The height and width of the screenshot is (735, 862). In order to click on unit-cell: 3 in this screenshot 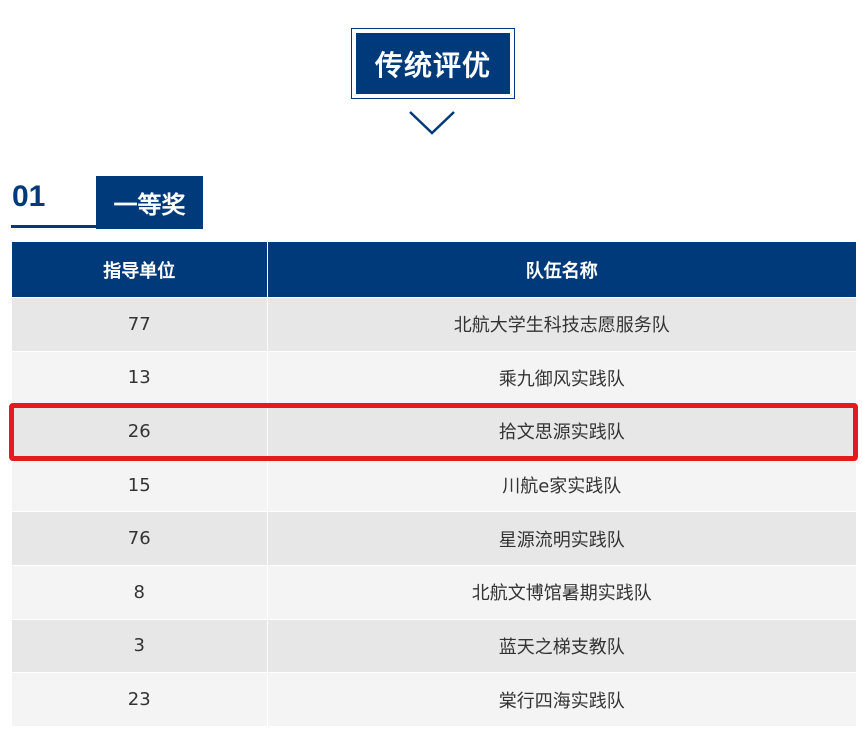, I will do `click(139, 645)`.